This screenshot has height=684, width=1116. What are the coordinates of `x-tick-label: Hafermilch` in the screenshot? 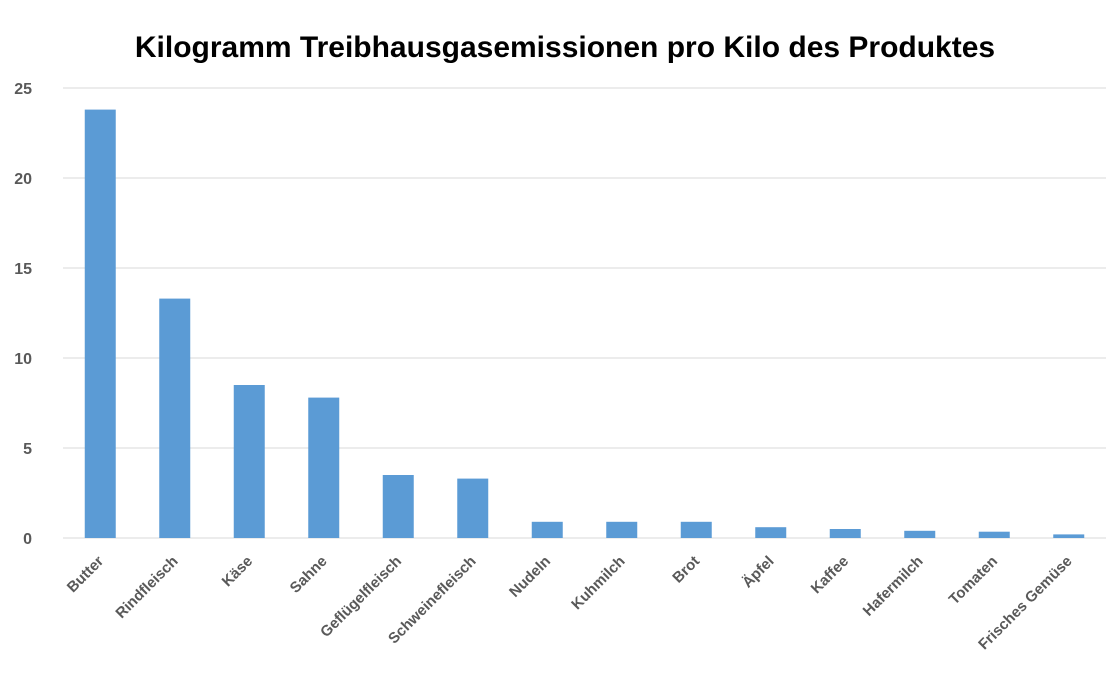 It's located at (893, 586).